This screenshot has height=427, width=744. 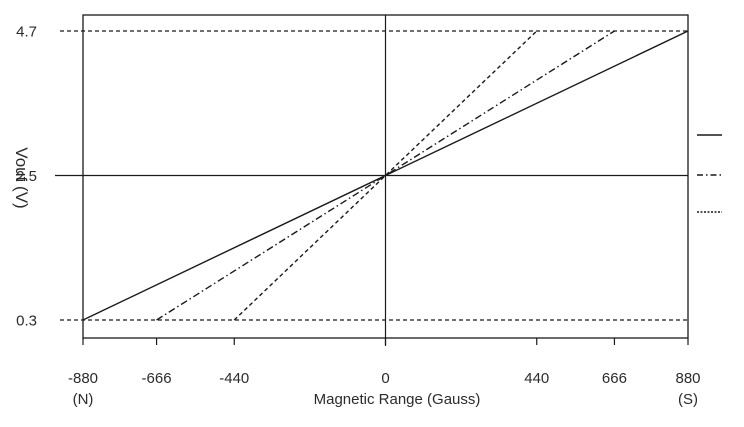 I want to click on x-tick-label: -440, so click(x=234, y=378).